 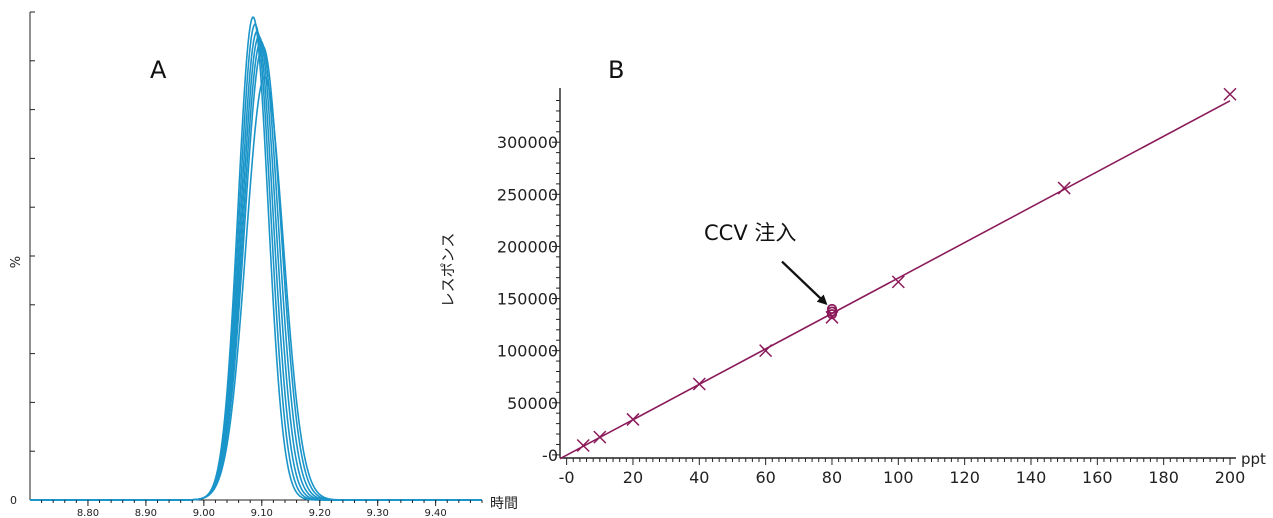 I want to click on x-ticks-a: 8.80 8.90 9.00 9.10 9.20 9.30 9.40, so click(x=262, y=509).